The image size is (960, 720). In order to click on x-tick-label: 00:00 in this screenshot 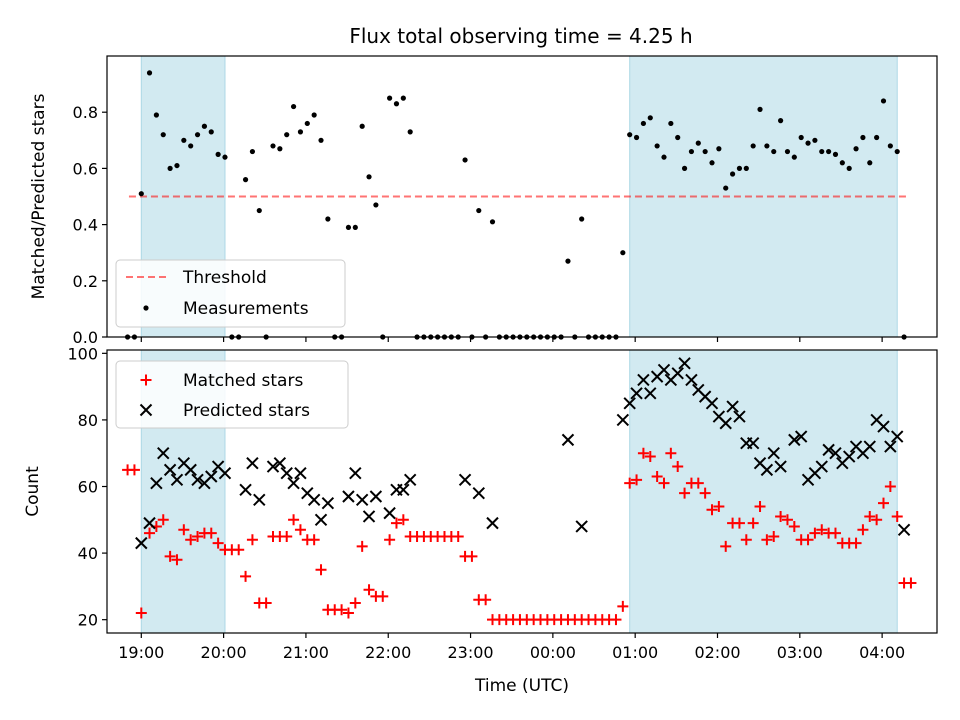, I will do `click(553, 652)`.